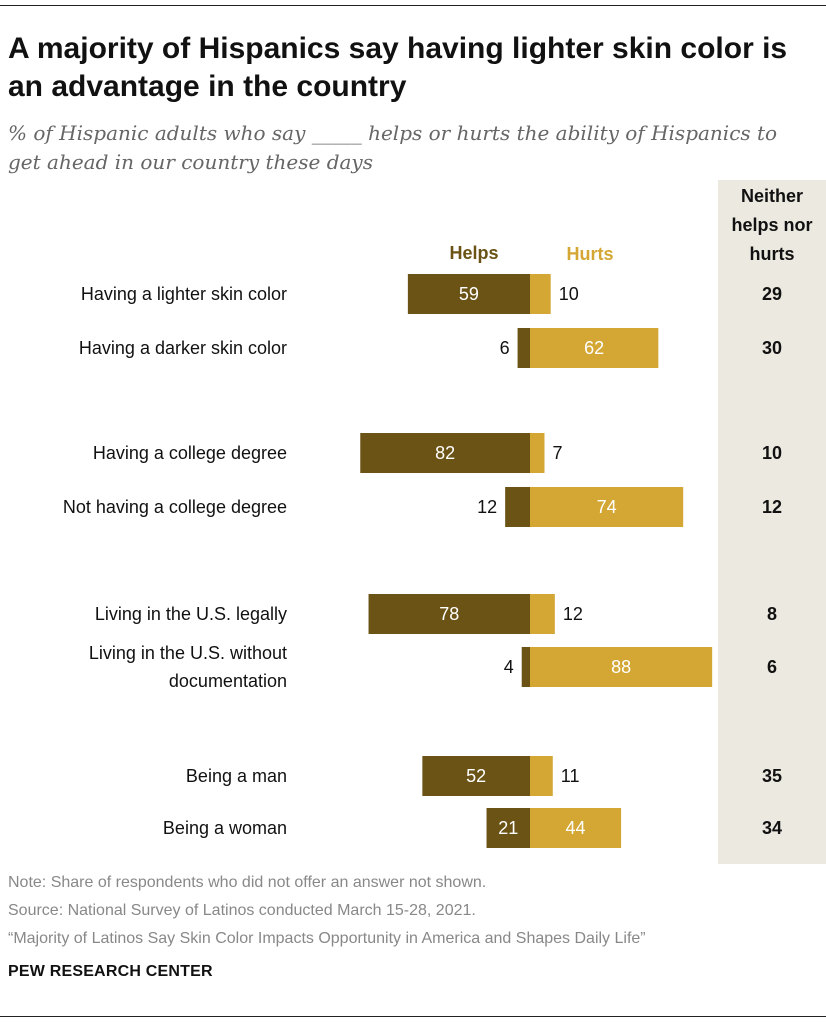 The image size is (826, 1023). Describe the element at coordinates (772, 254) in the screenshot. I see `neither-header-line: hurts` at that location.